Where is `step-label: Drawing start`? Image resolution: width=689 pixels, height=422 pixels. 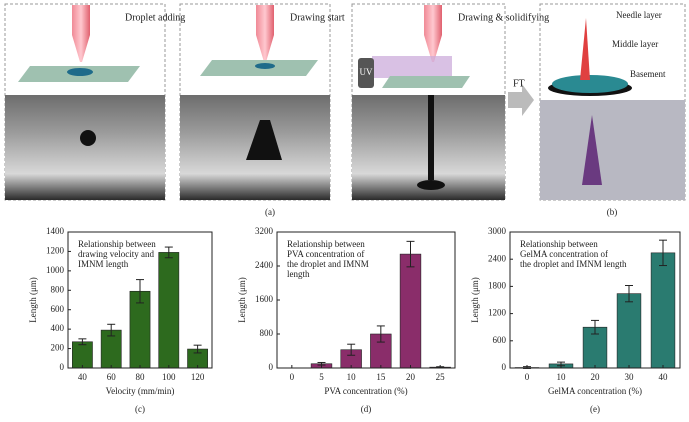 step-label: Drawing start is located at coordinates (317, 17).